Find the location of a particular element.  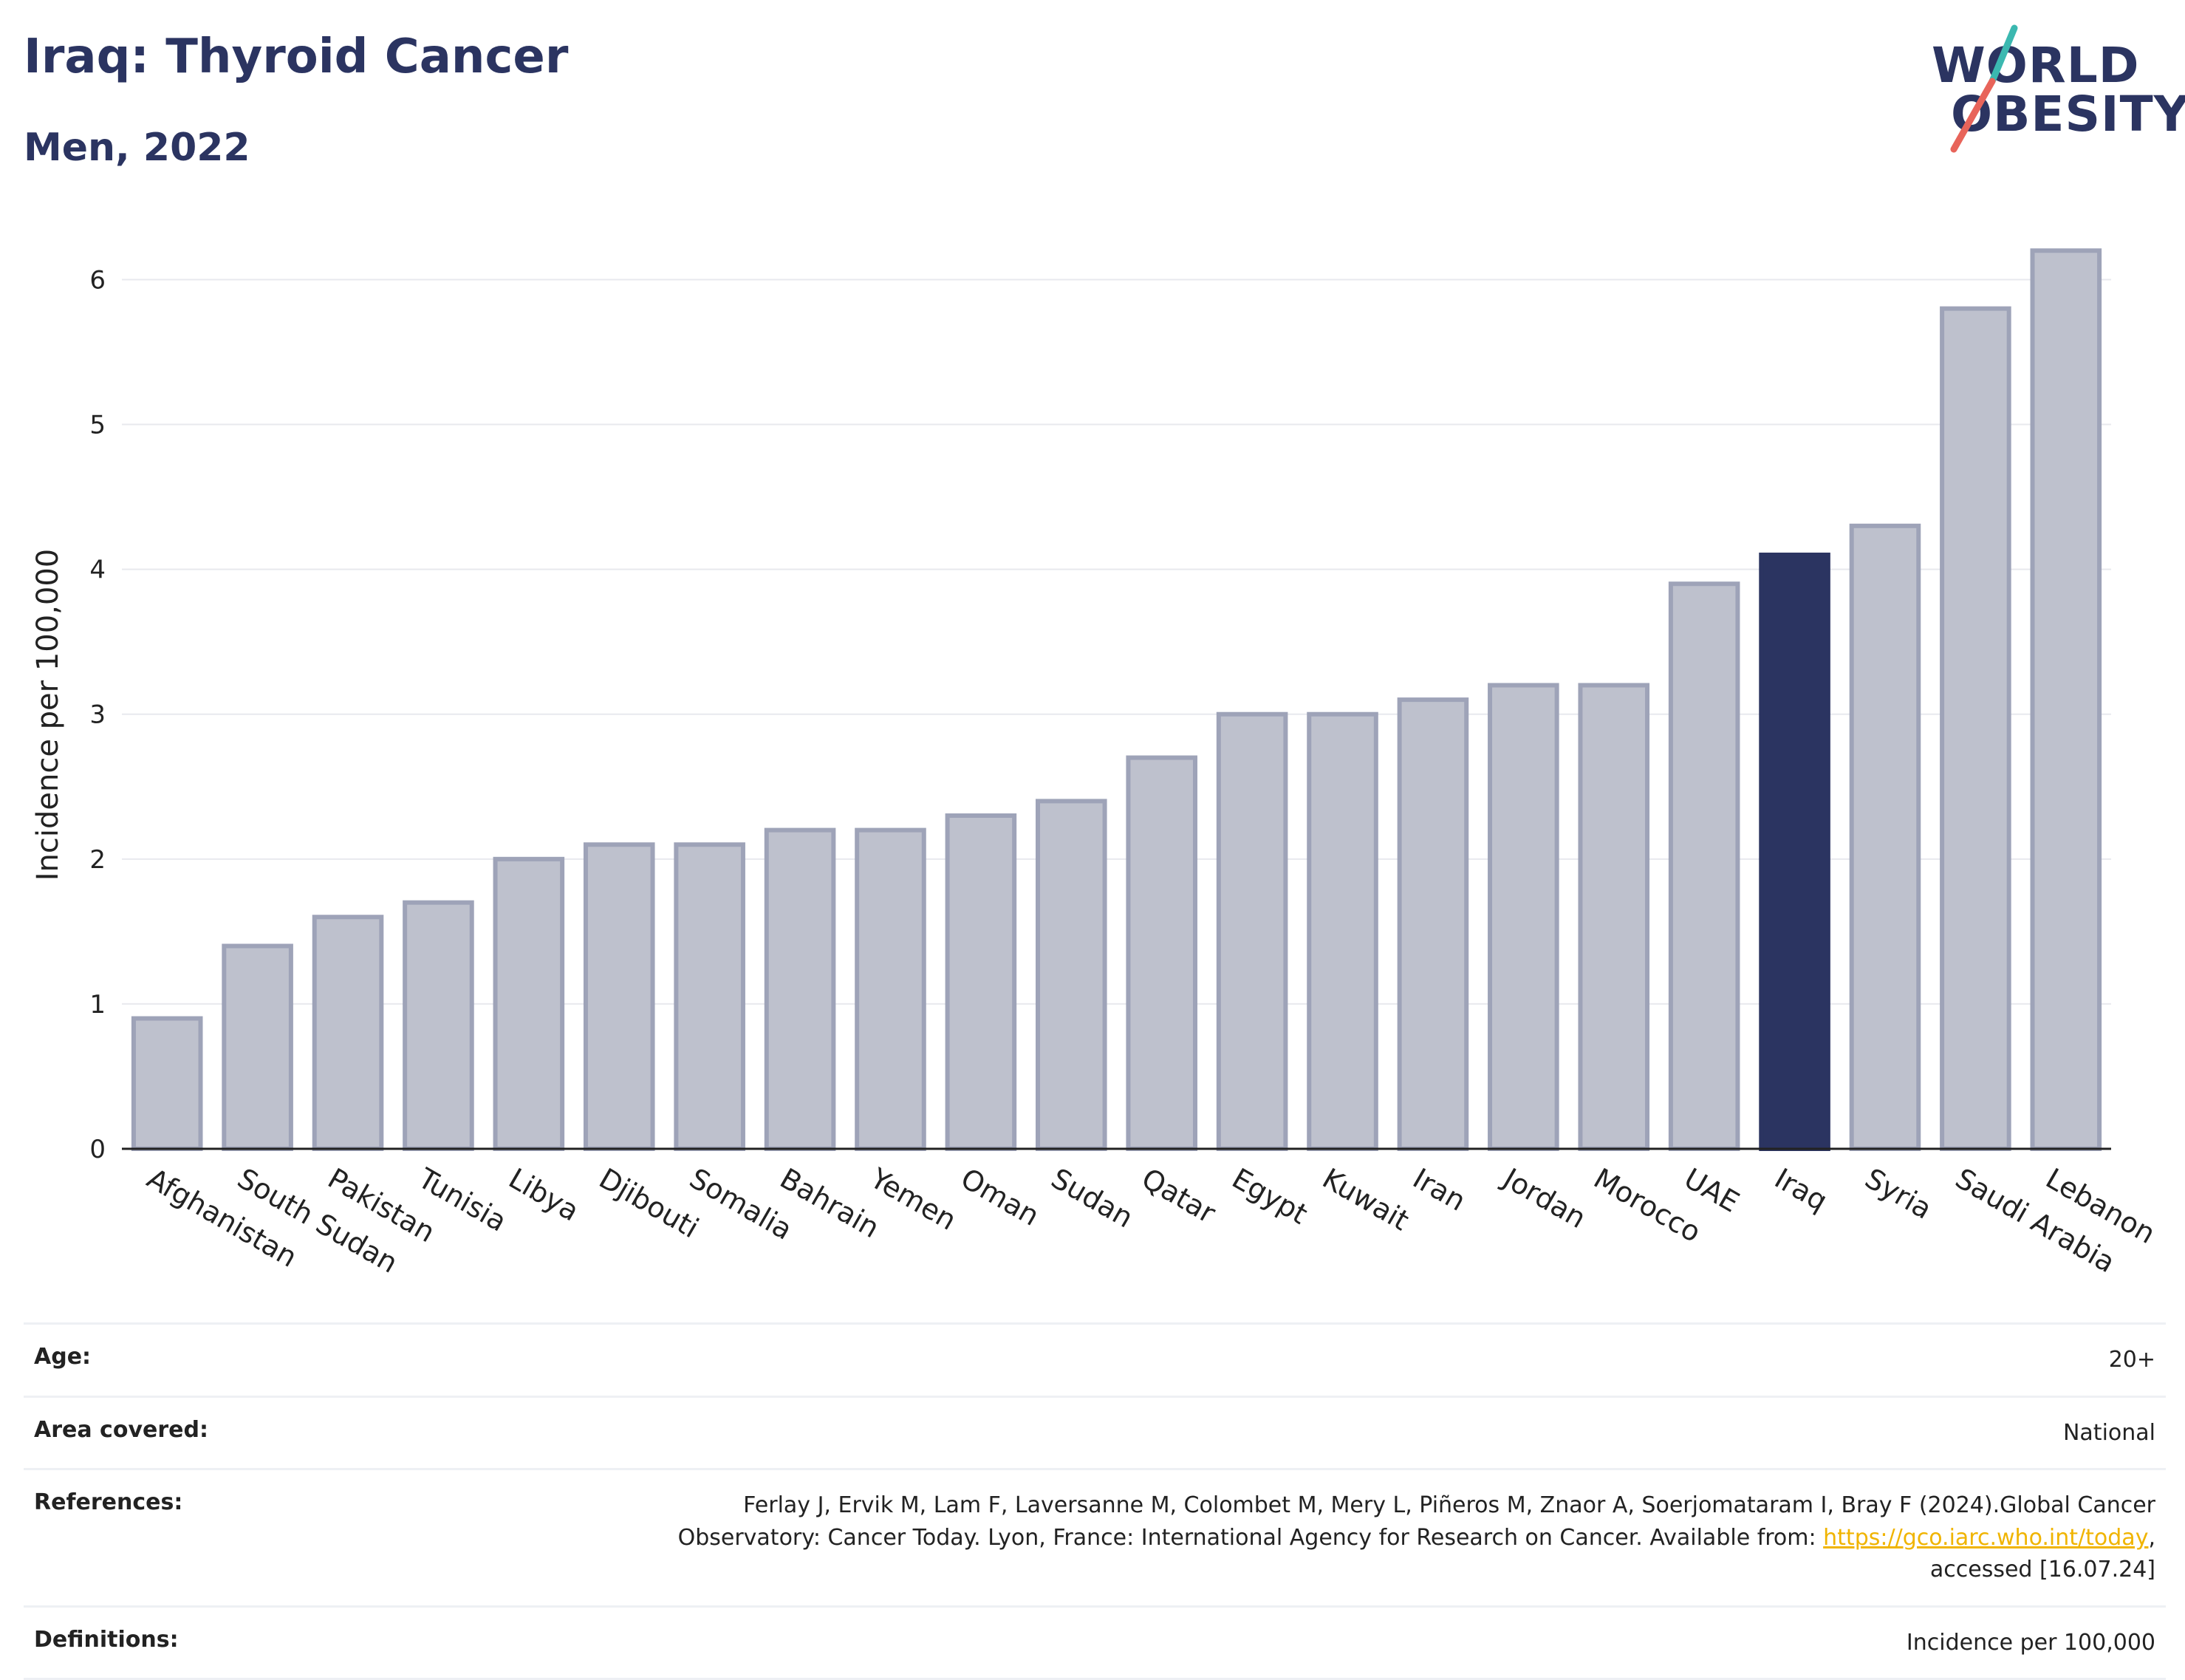

y-tick-label: 3 is located at coordinates (97, 715).